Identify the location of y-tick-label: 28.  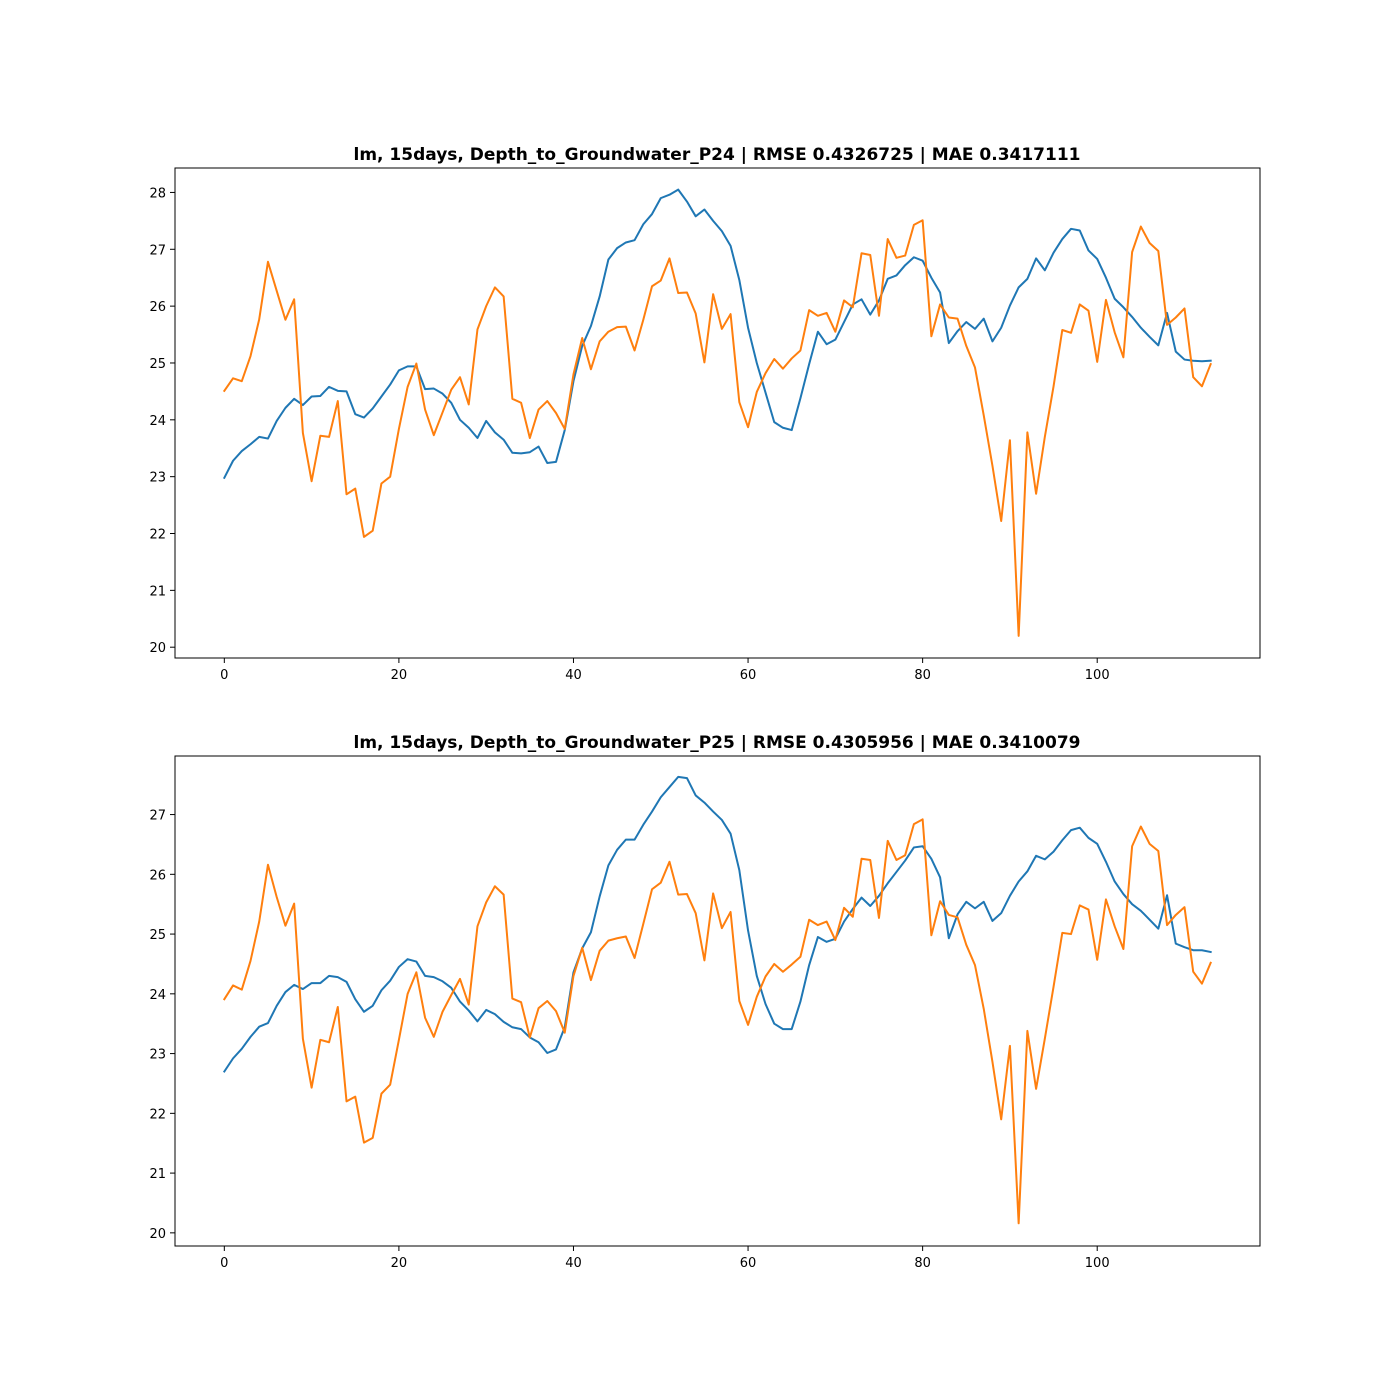
(157, 193).